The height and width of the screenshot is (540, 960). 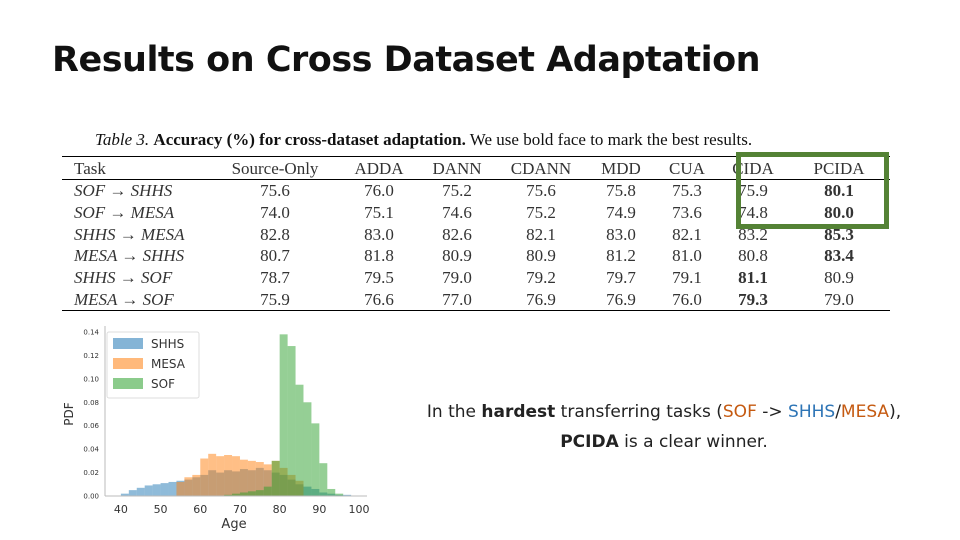 What do you see at coordinates (621, 191) in the screenshot?
I see `value-cell: 75.8` at bounding box center [621, 191].